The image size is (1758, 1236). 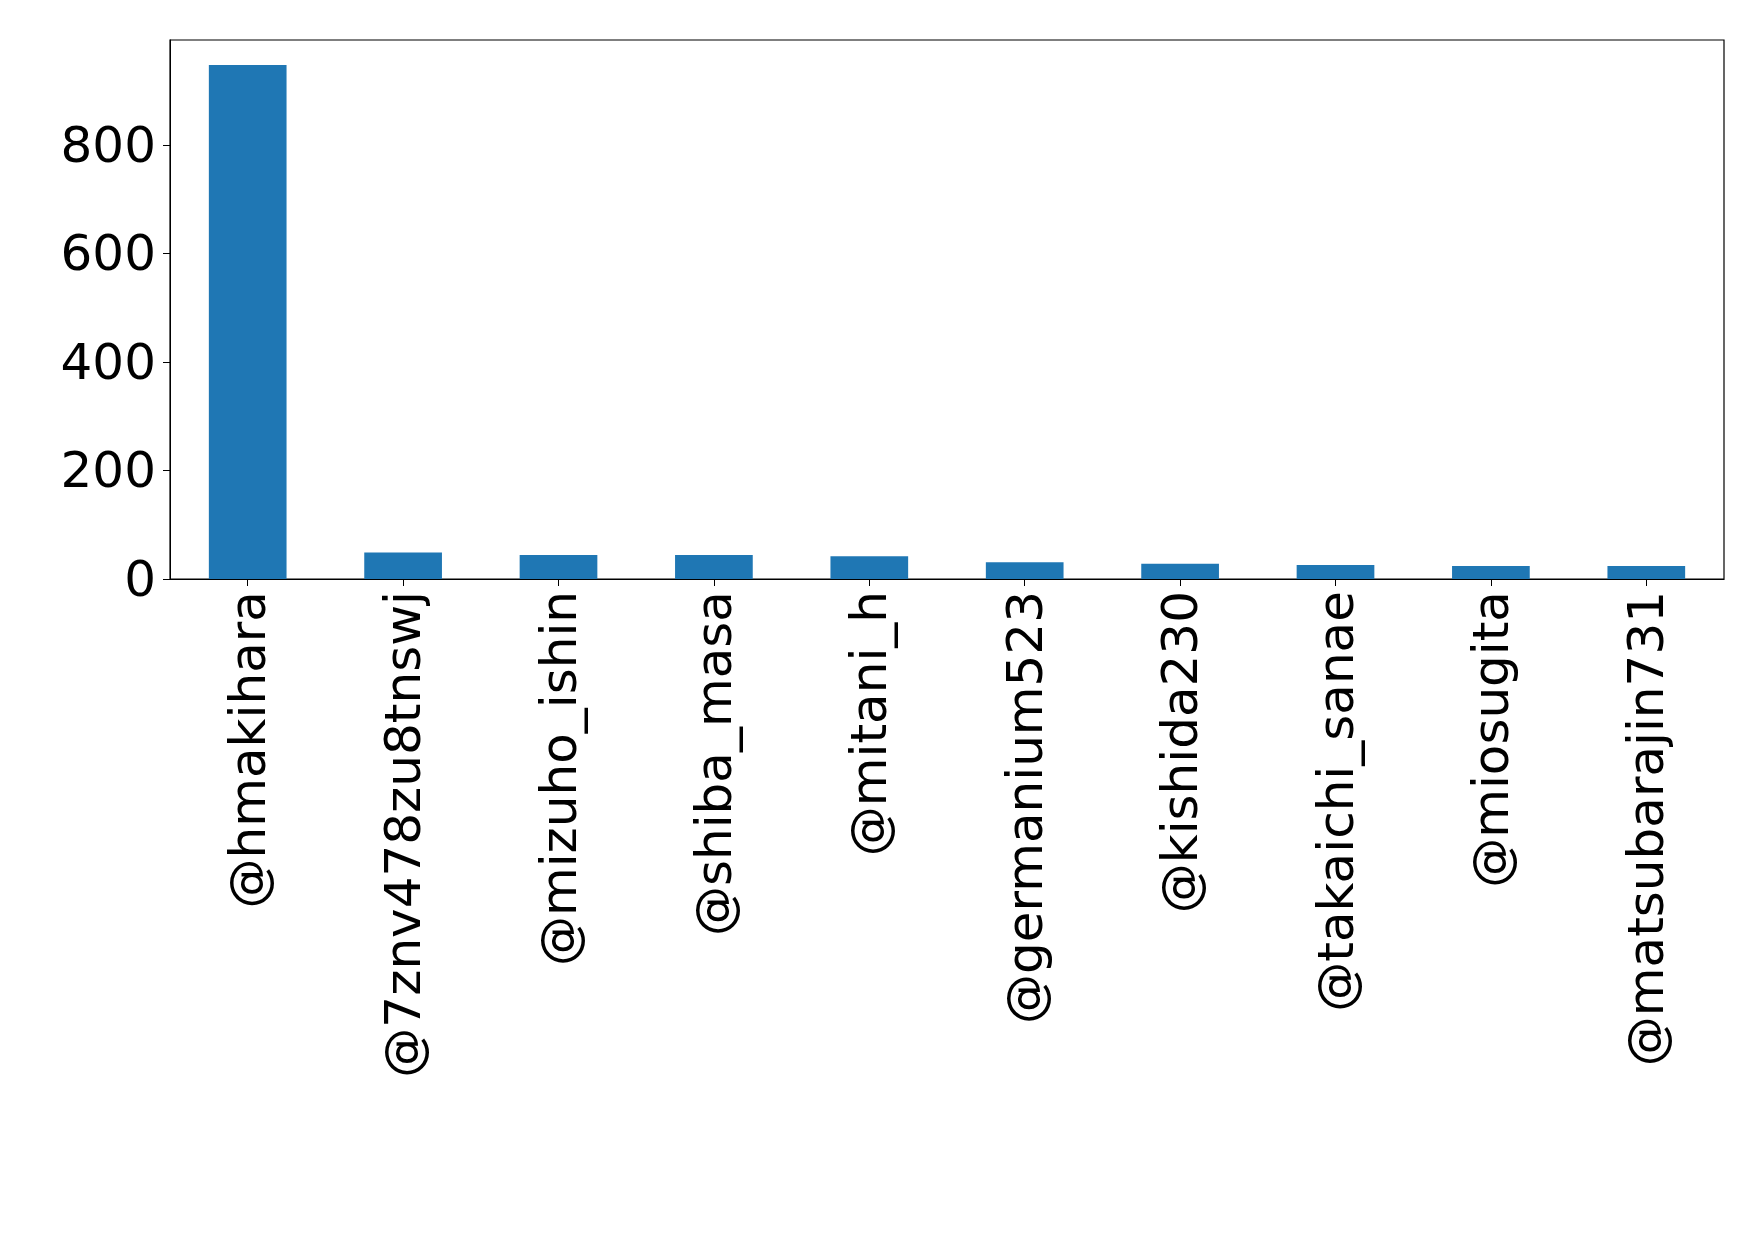 What do you see at coordinates (108, 144) in the screenshot?
I see `y-tick-label: 800` at bounding box center [108, 144].